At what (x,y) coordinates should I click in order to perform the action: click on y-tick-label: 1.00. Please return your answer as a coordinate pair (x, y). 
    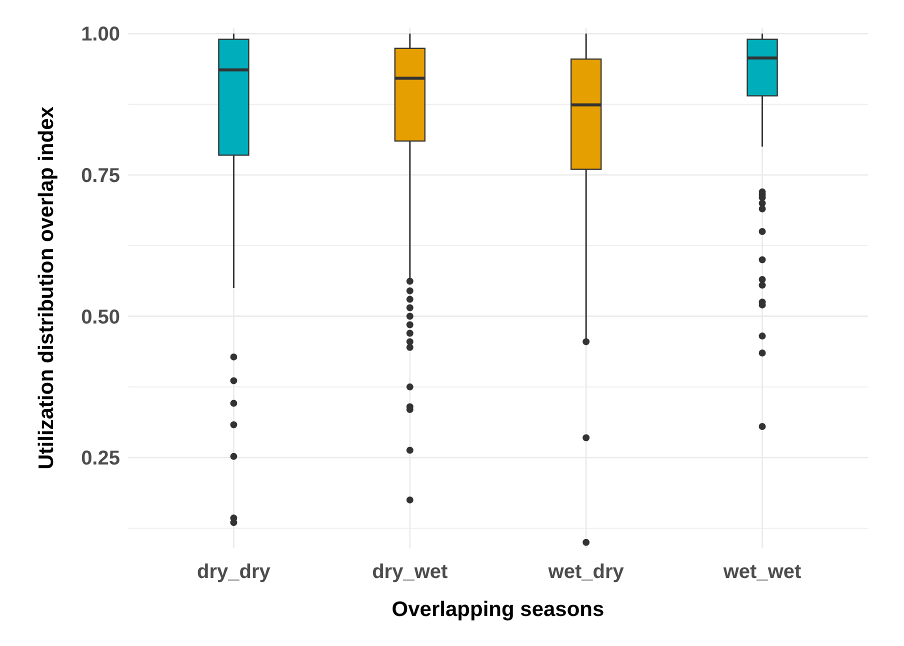
    Looking at the image, I should click on (100, 35).